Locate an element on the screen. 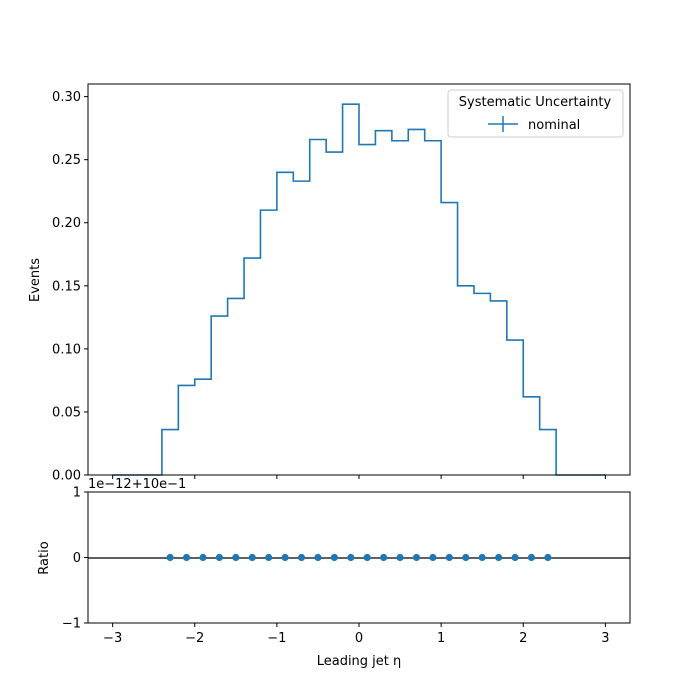  x-tick-label: 1 is located at coordinates (441, 638).